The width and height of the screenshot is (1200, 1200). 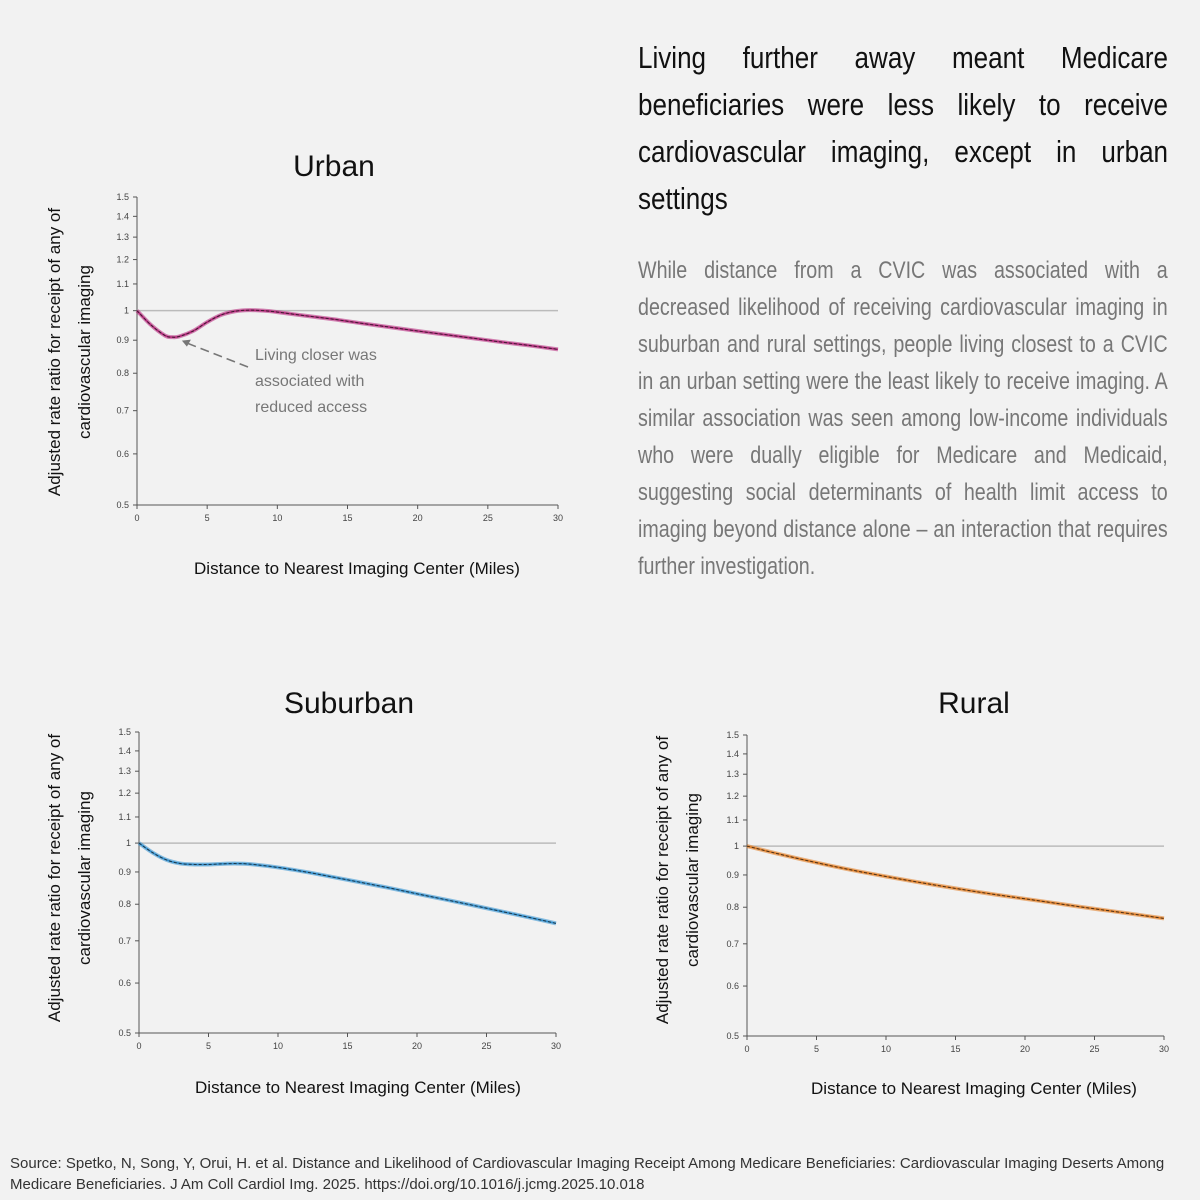 What do you see at coordinates (349, 703) in the screenshot?
I see `chart-title: Suburban` at bounding box center [349, 703].